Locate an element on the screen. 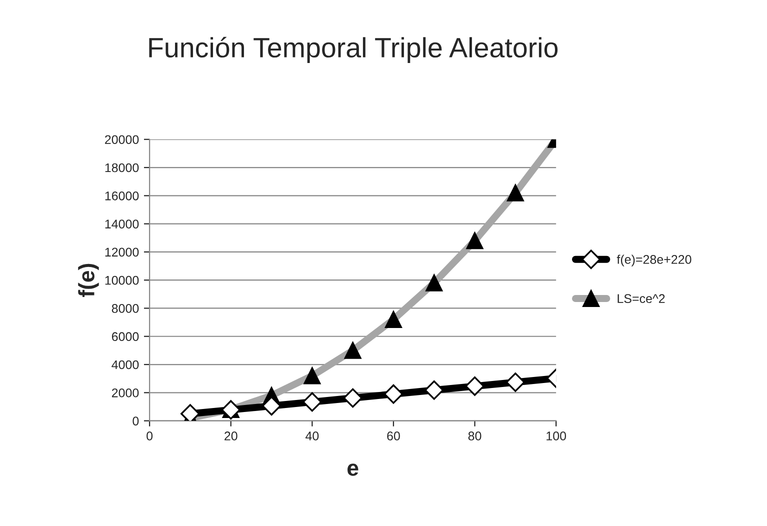 The image size is (767, 526). y-tick-label: 8000 is located at coordinates (125, 308).